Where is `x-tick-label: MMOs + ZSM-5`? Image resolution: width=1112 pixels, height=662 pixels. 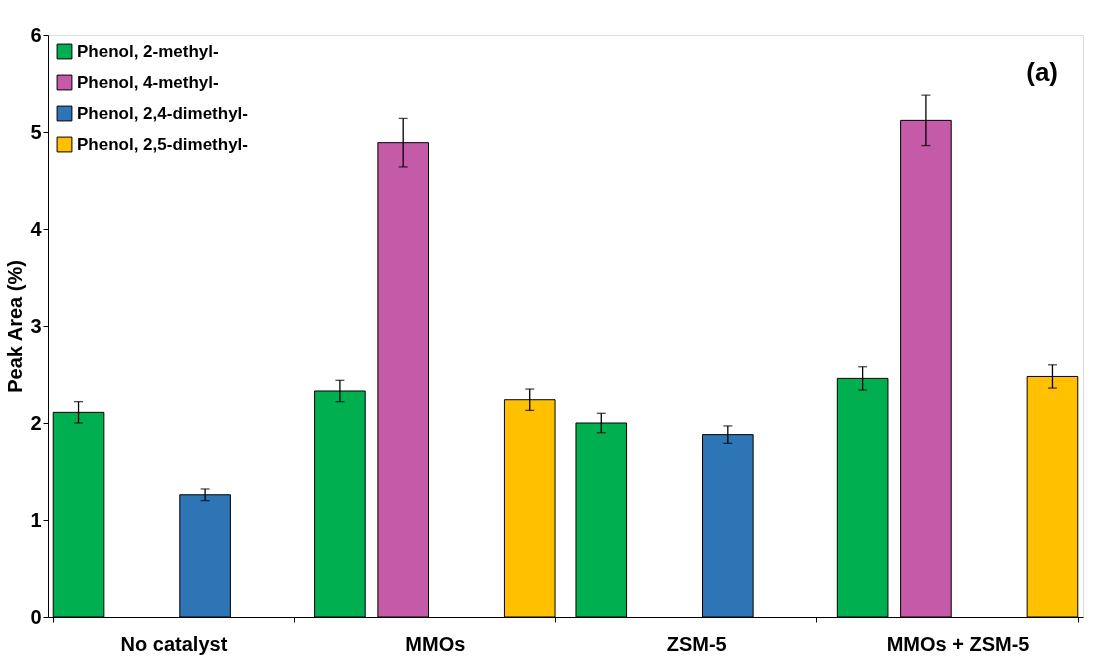
x-tick-label: MMOs + ZSM-5 is located at coordinates (958, 643).